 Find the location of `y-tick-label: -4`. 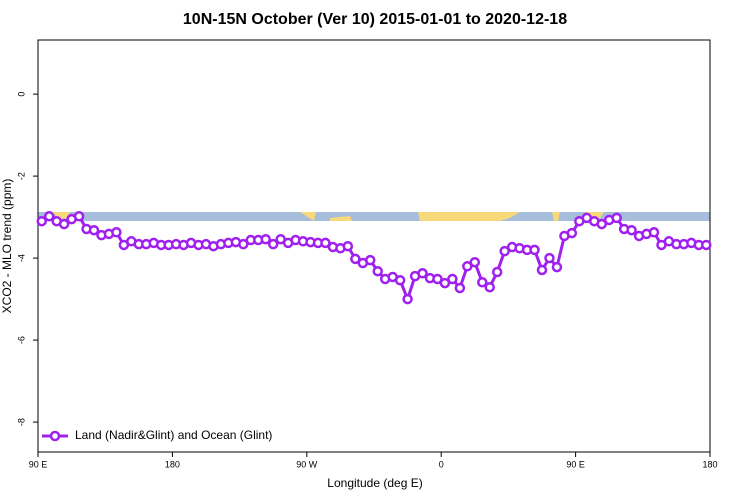

y-tick-label: -4 is located at coordinates (21, 258).